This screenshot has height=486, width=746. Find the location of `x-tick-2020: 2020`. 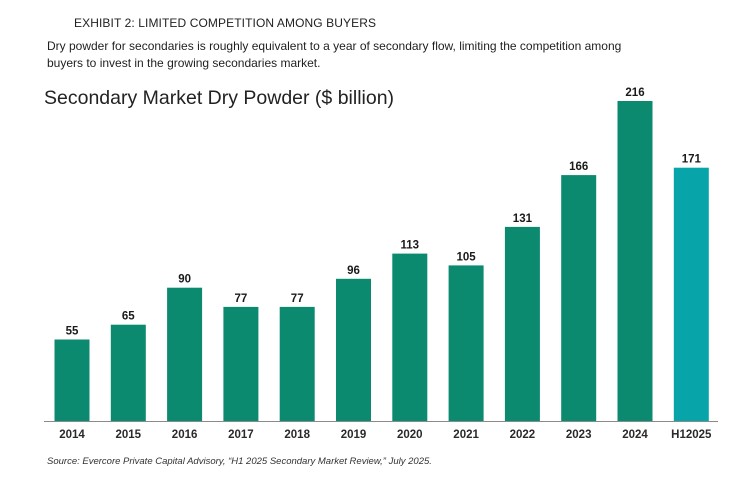

x-tick-2020: 2020 is located at coordinates (410, 435).